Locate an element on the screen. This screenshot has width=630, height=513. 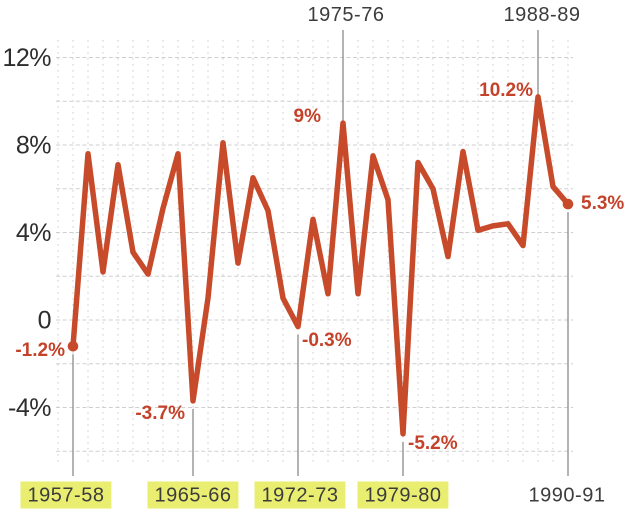
top-year-callouts: 1975-76 1988-89 is located at coordinates (444, 15).